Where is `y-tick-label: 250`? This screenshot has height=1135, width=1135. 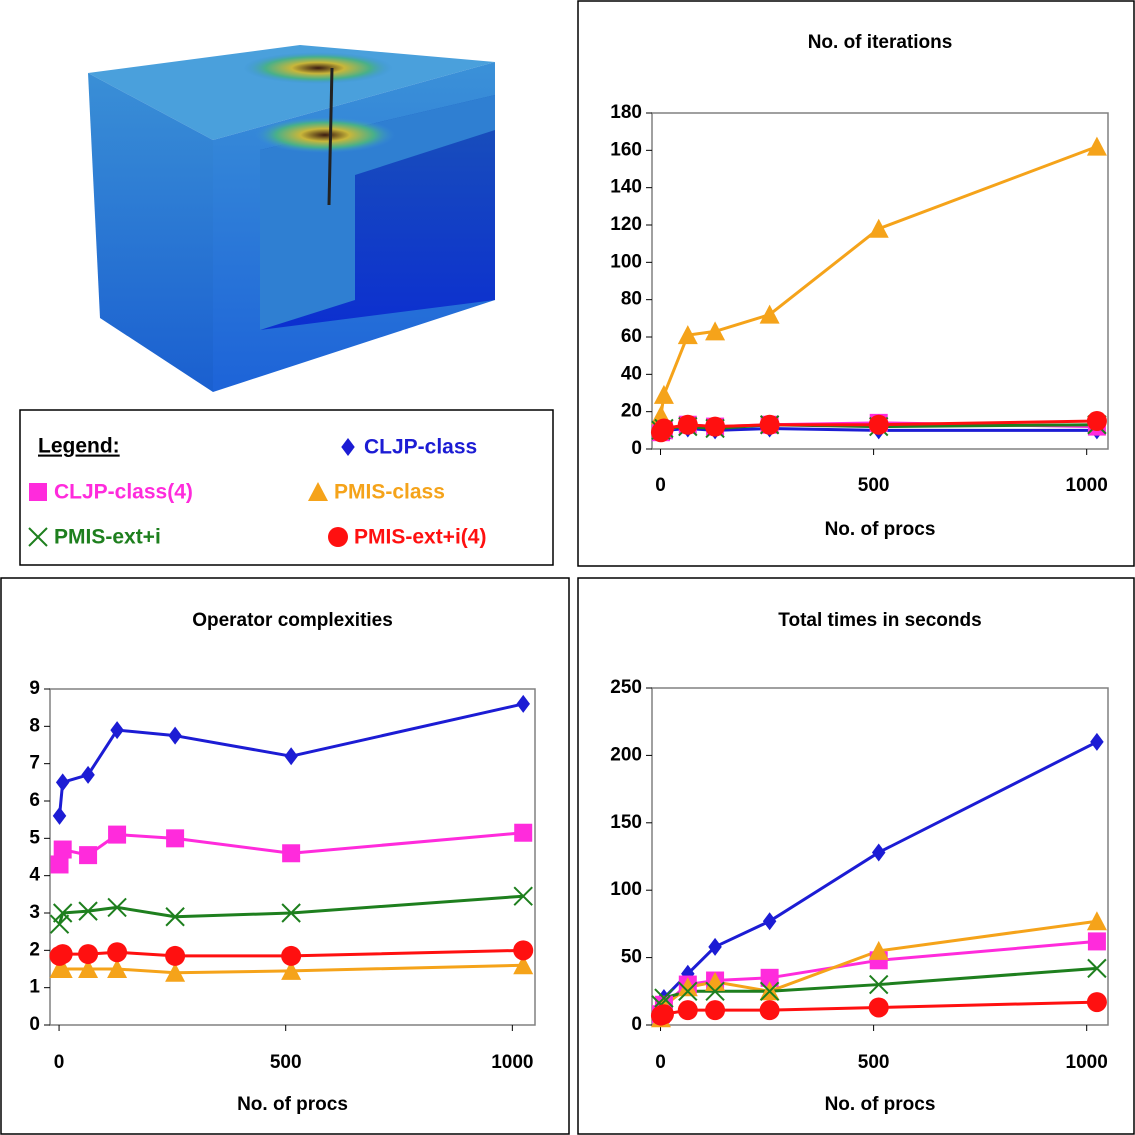 y-tick-label: 250 is located at coordinates (626, 687).